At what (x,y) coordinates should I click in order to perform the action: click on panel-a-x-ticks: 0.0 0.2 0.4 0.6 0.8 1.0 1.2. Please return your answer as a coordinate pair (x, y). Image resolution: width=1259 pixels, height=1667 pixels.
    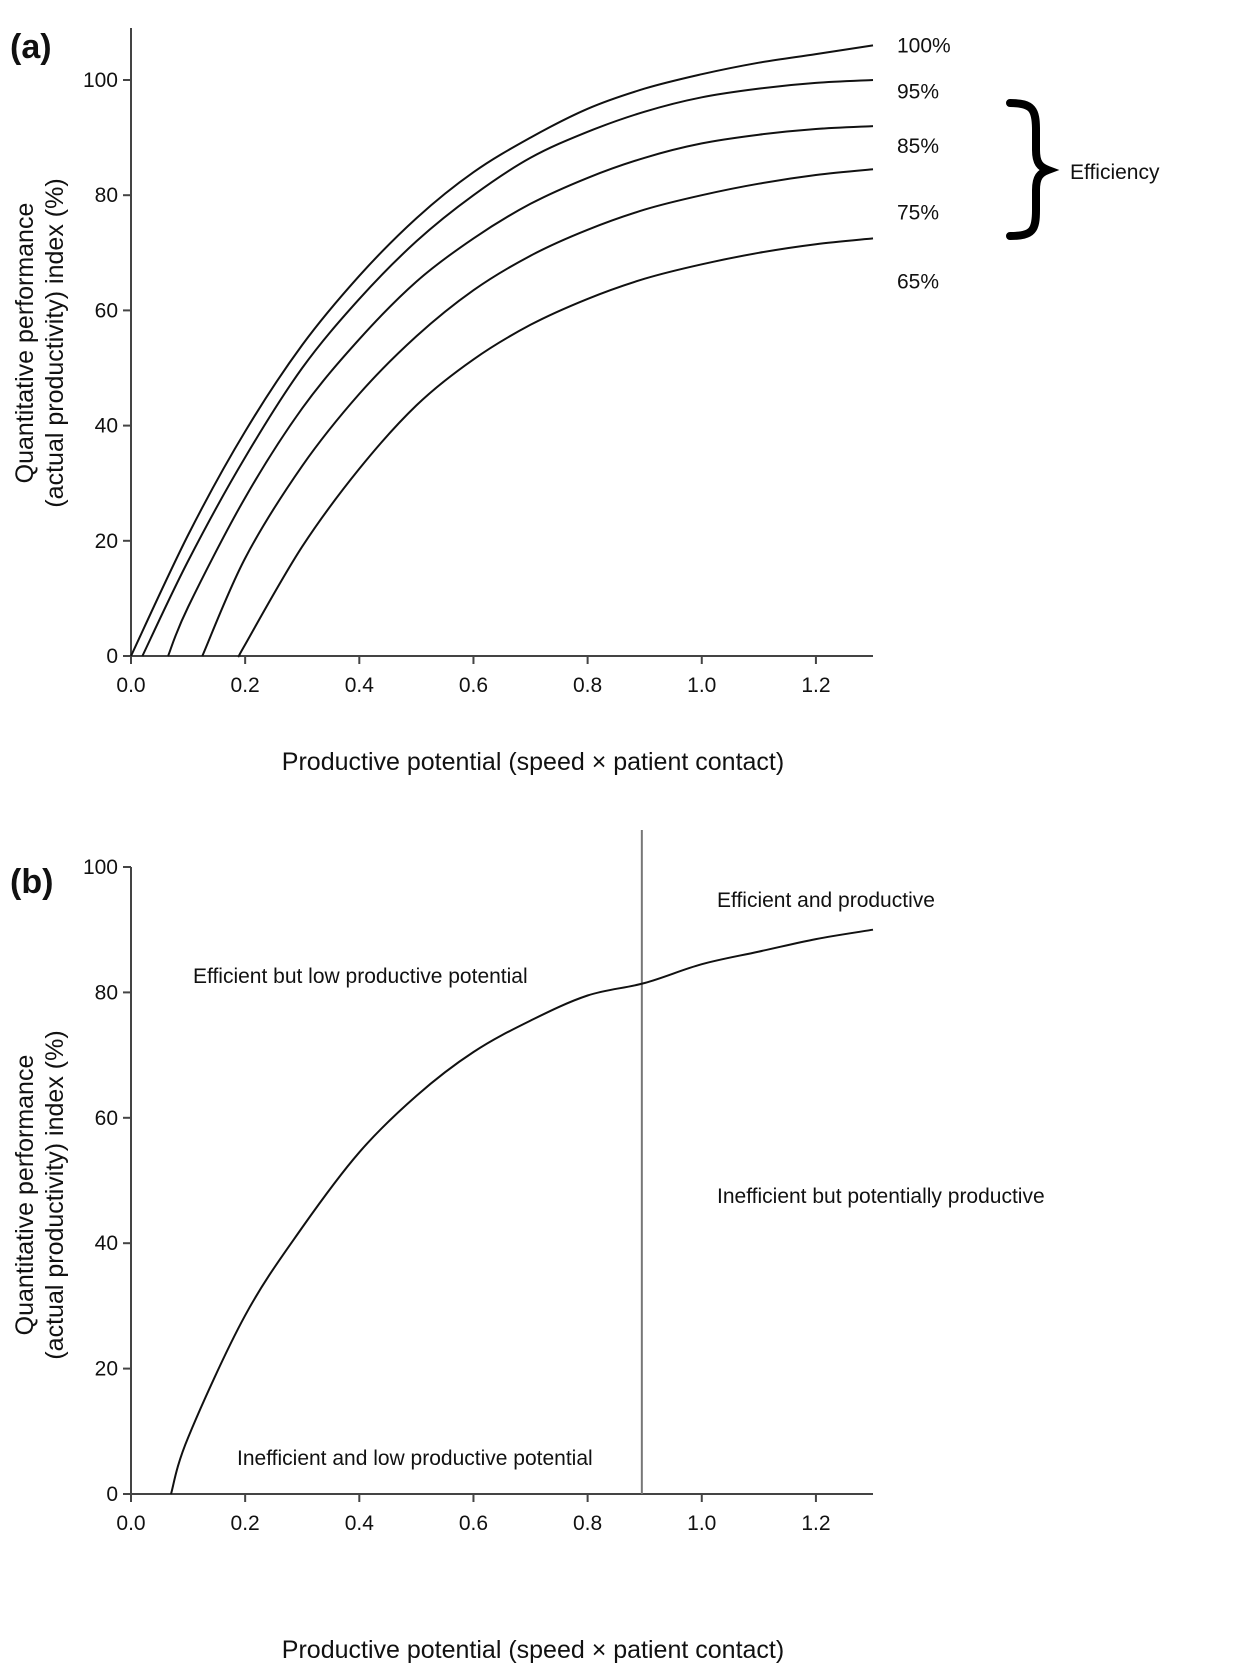
    Looking at the image, I should click on (473, 676).